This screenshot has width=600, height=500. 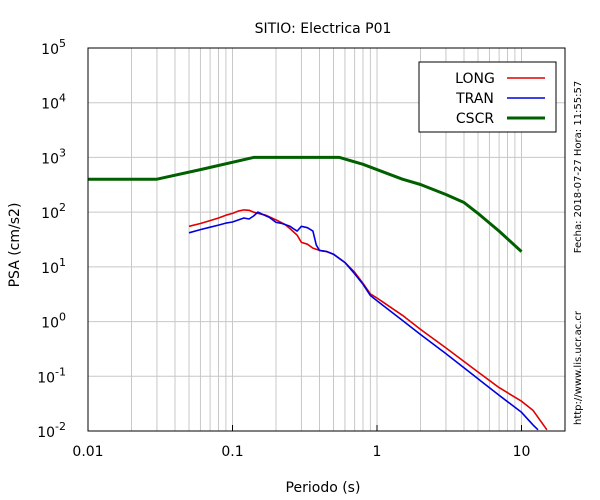 What do you see at coordinates (53, 211) in the screenshot?
I see `y-tick-label: 10²` at bounding box center [53, 211].